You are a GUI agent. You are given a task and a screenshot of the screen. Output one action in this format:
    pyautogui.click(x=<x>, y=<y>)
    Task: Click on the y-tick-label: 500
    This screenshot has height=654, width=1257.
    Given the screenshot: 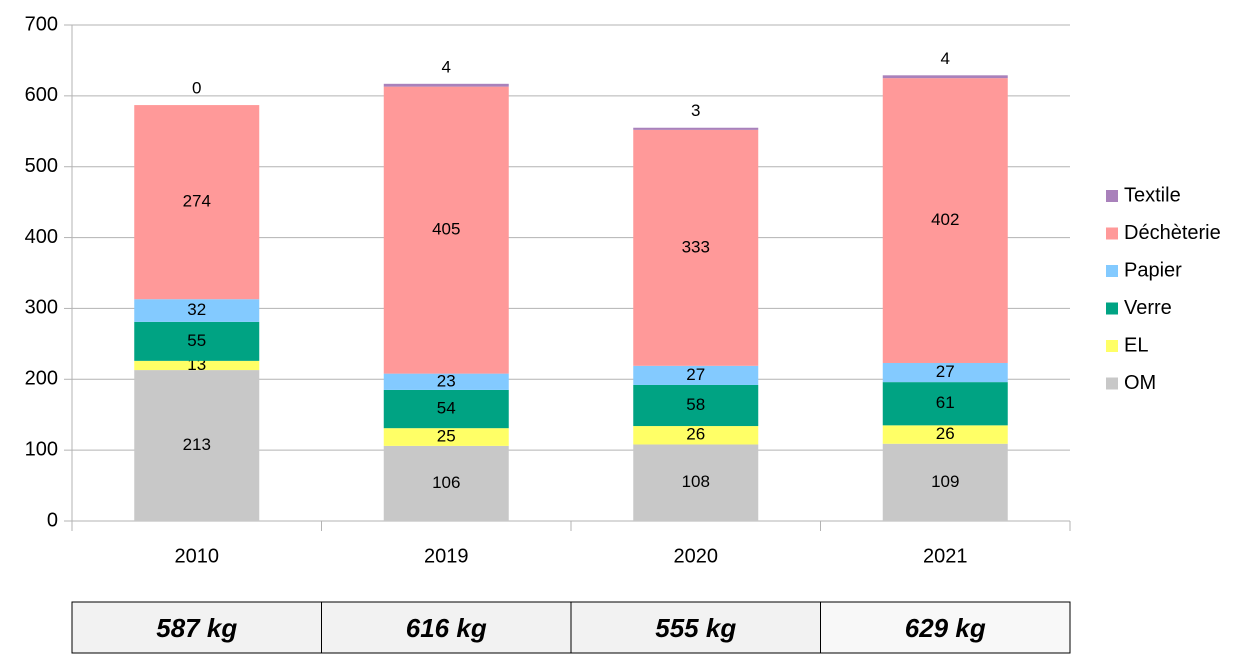 What is the action you would take?
    pyautogui.click(x=41, y=166)
    